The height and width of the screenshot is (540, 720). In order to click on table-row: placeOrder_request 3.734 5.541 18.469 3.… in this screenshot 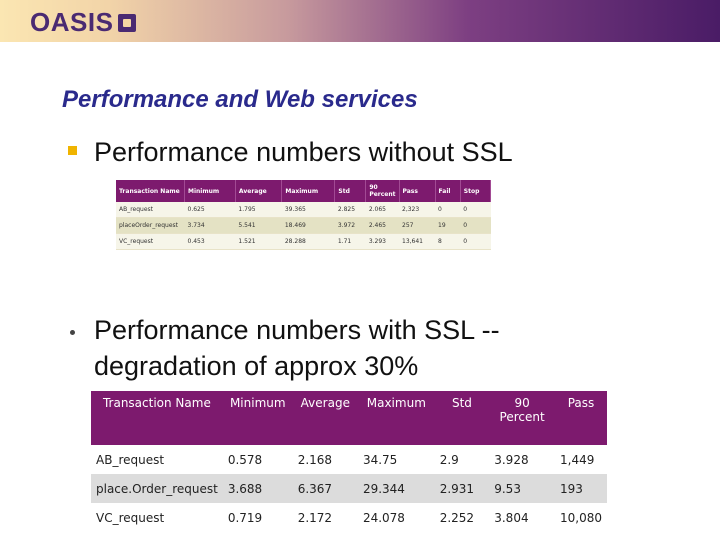, I will do `click(303, 225)`.